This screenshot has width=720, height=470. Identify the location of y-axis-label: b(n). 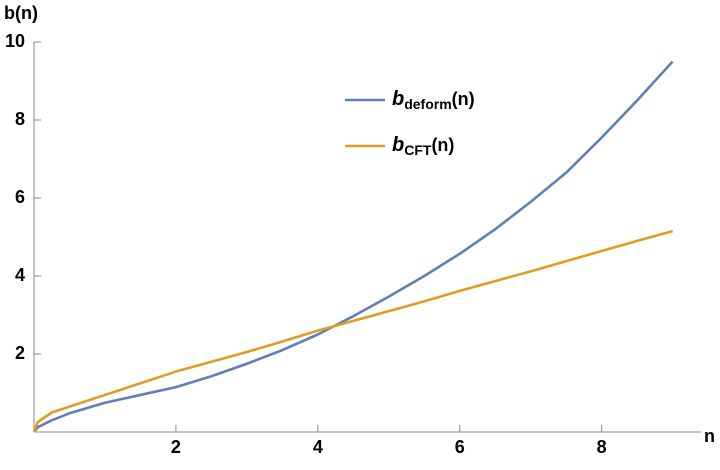
(21, 13).